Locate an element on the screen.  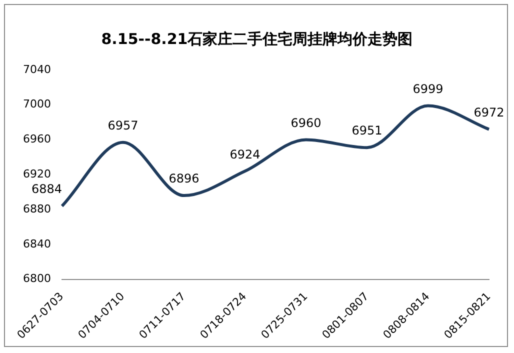
y-tick-label: 6880 is located at coordinates (36, 209).